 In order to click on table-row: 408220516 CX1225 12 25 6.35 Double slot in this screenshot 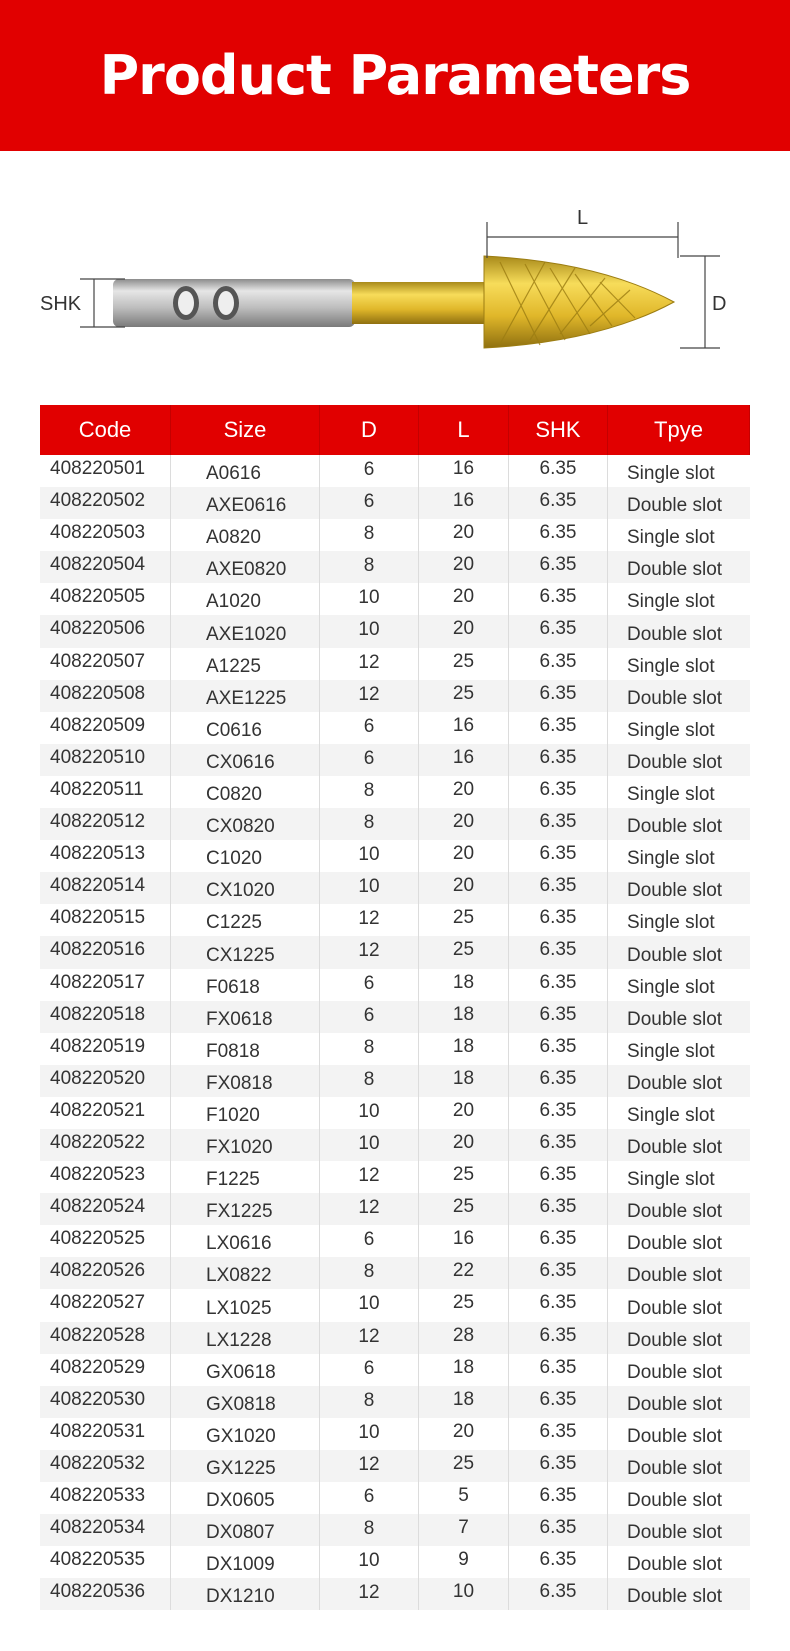, I will do `click(395, 952)`.